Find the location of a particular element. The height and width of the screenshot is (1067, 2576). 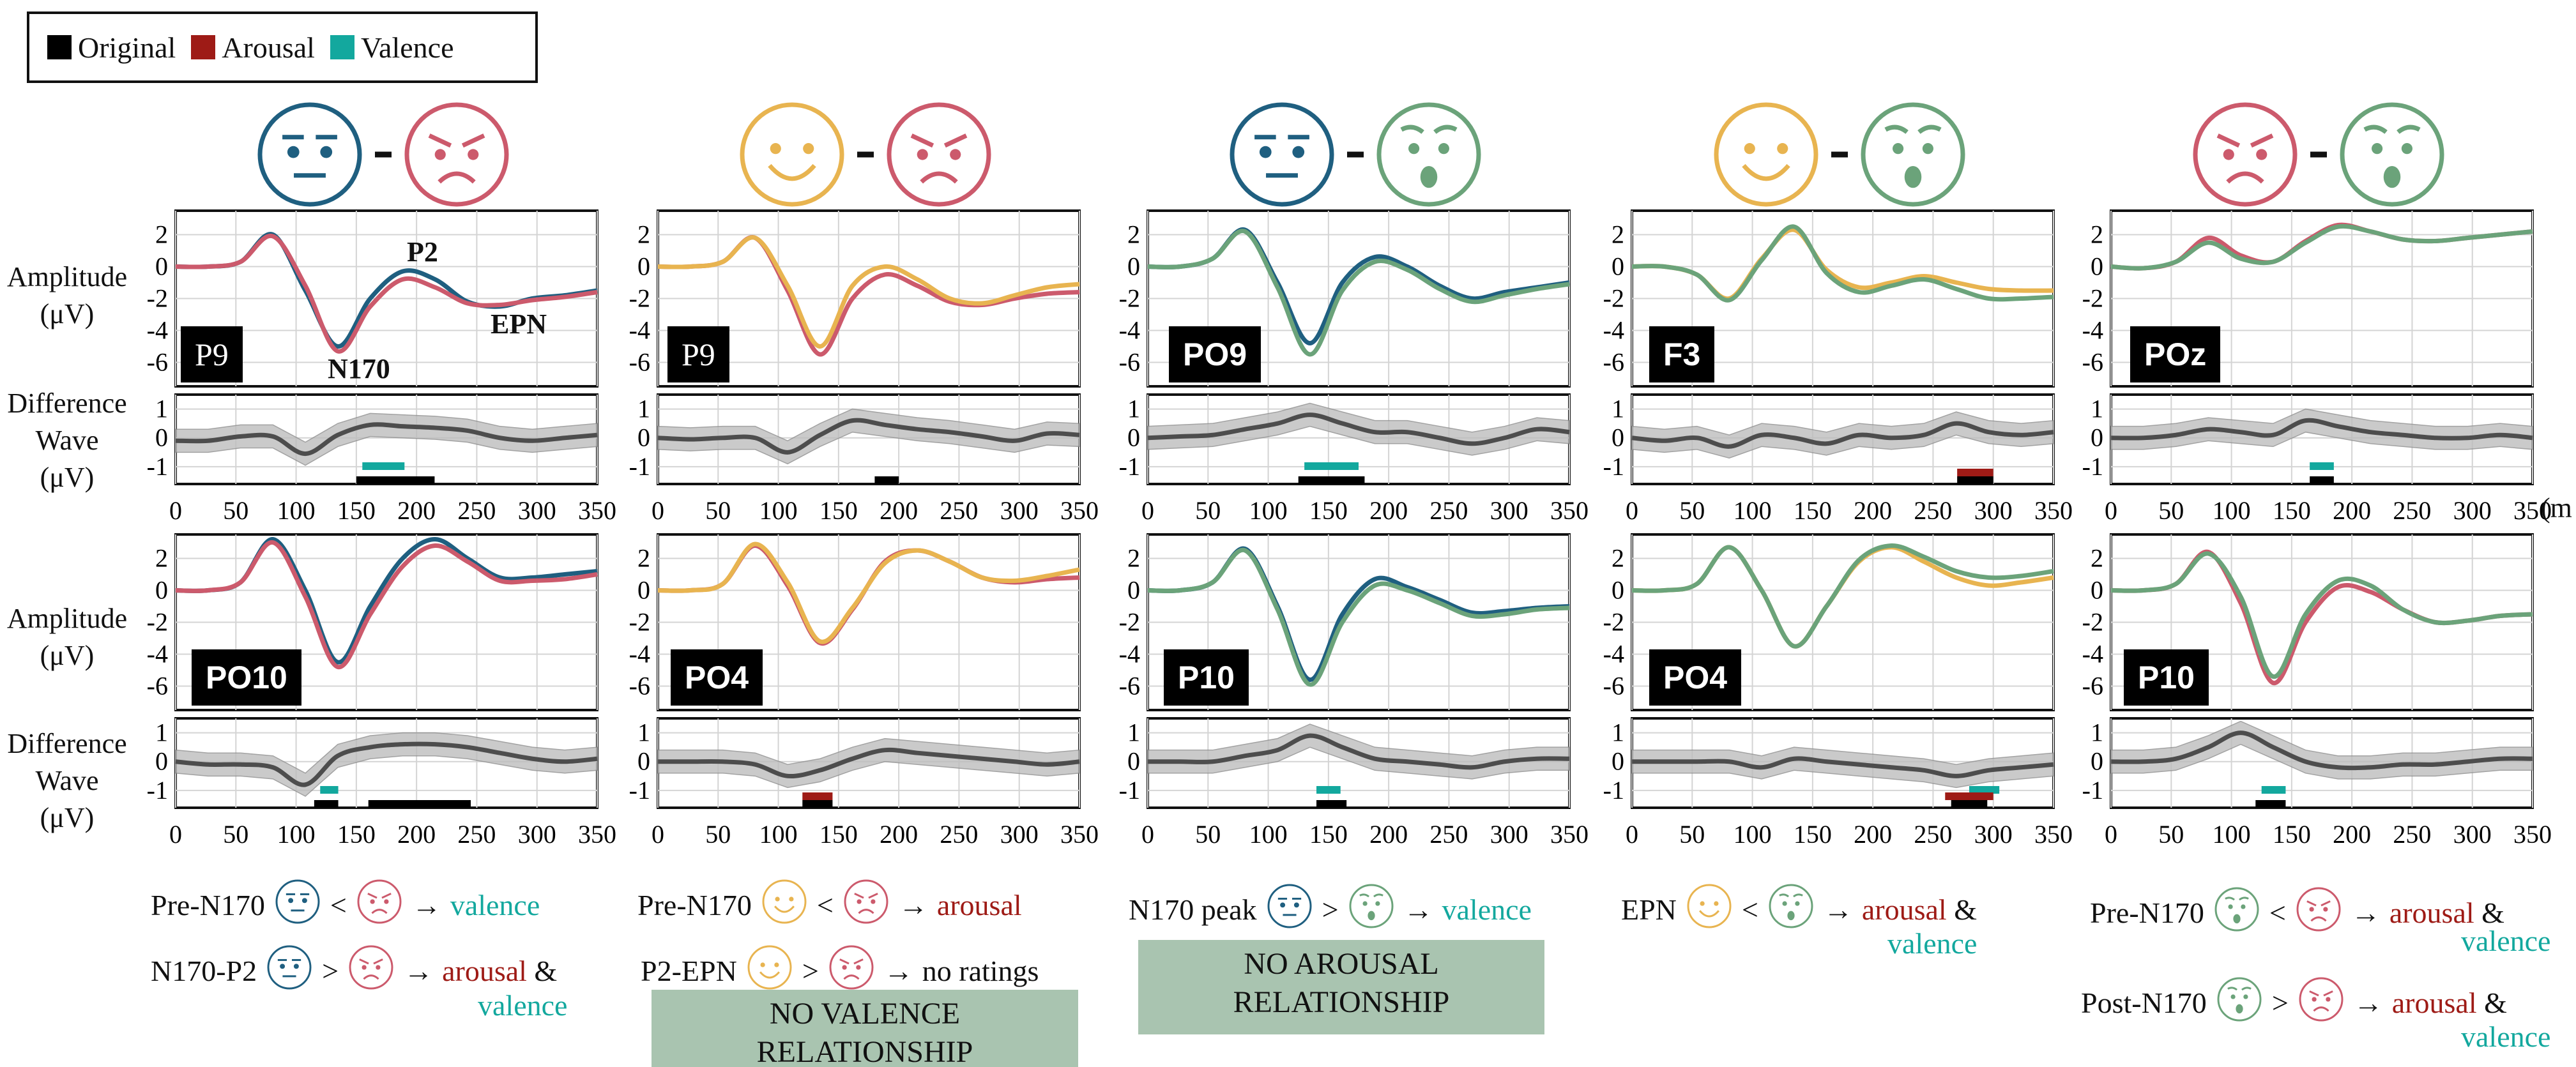

comparison-operator: > is located at coordinates (2280, 1003).